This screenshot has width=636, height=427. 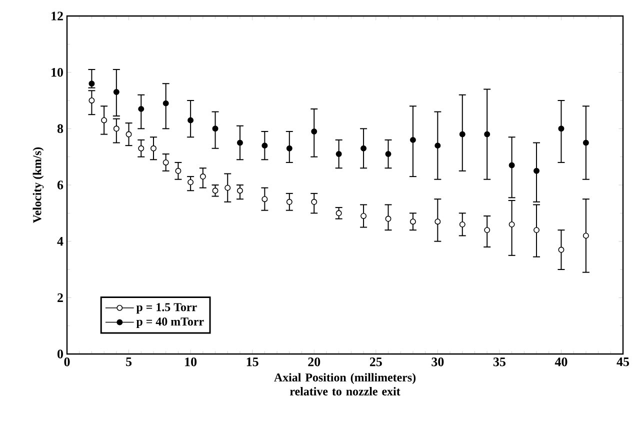 What do you see at coordinates (561, 362) in the screenshot?
I see `x-tick-label: 40` at bounding box center [561, 362].